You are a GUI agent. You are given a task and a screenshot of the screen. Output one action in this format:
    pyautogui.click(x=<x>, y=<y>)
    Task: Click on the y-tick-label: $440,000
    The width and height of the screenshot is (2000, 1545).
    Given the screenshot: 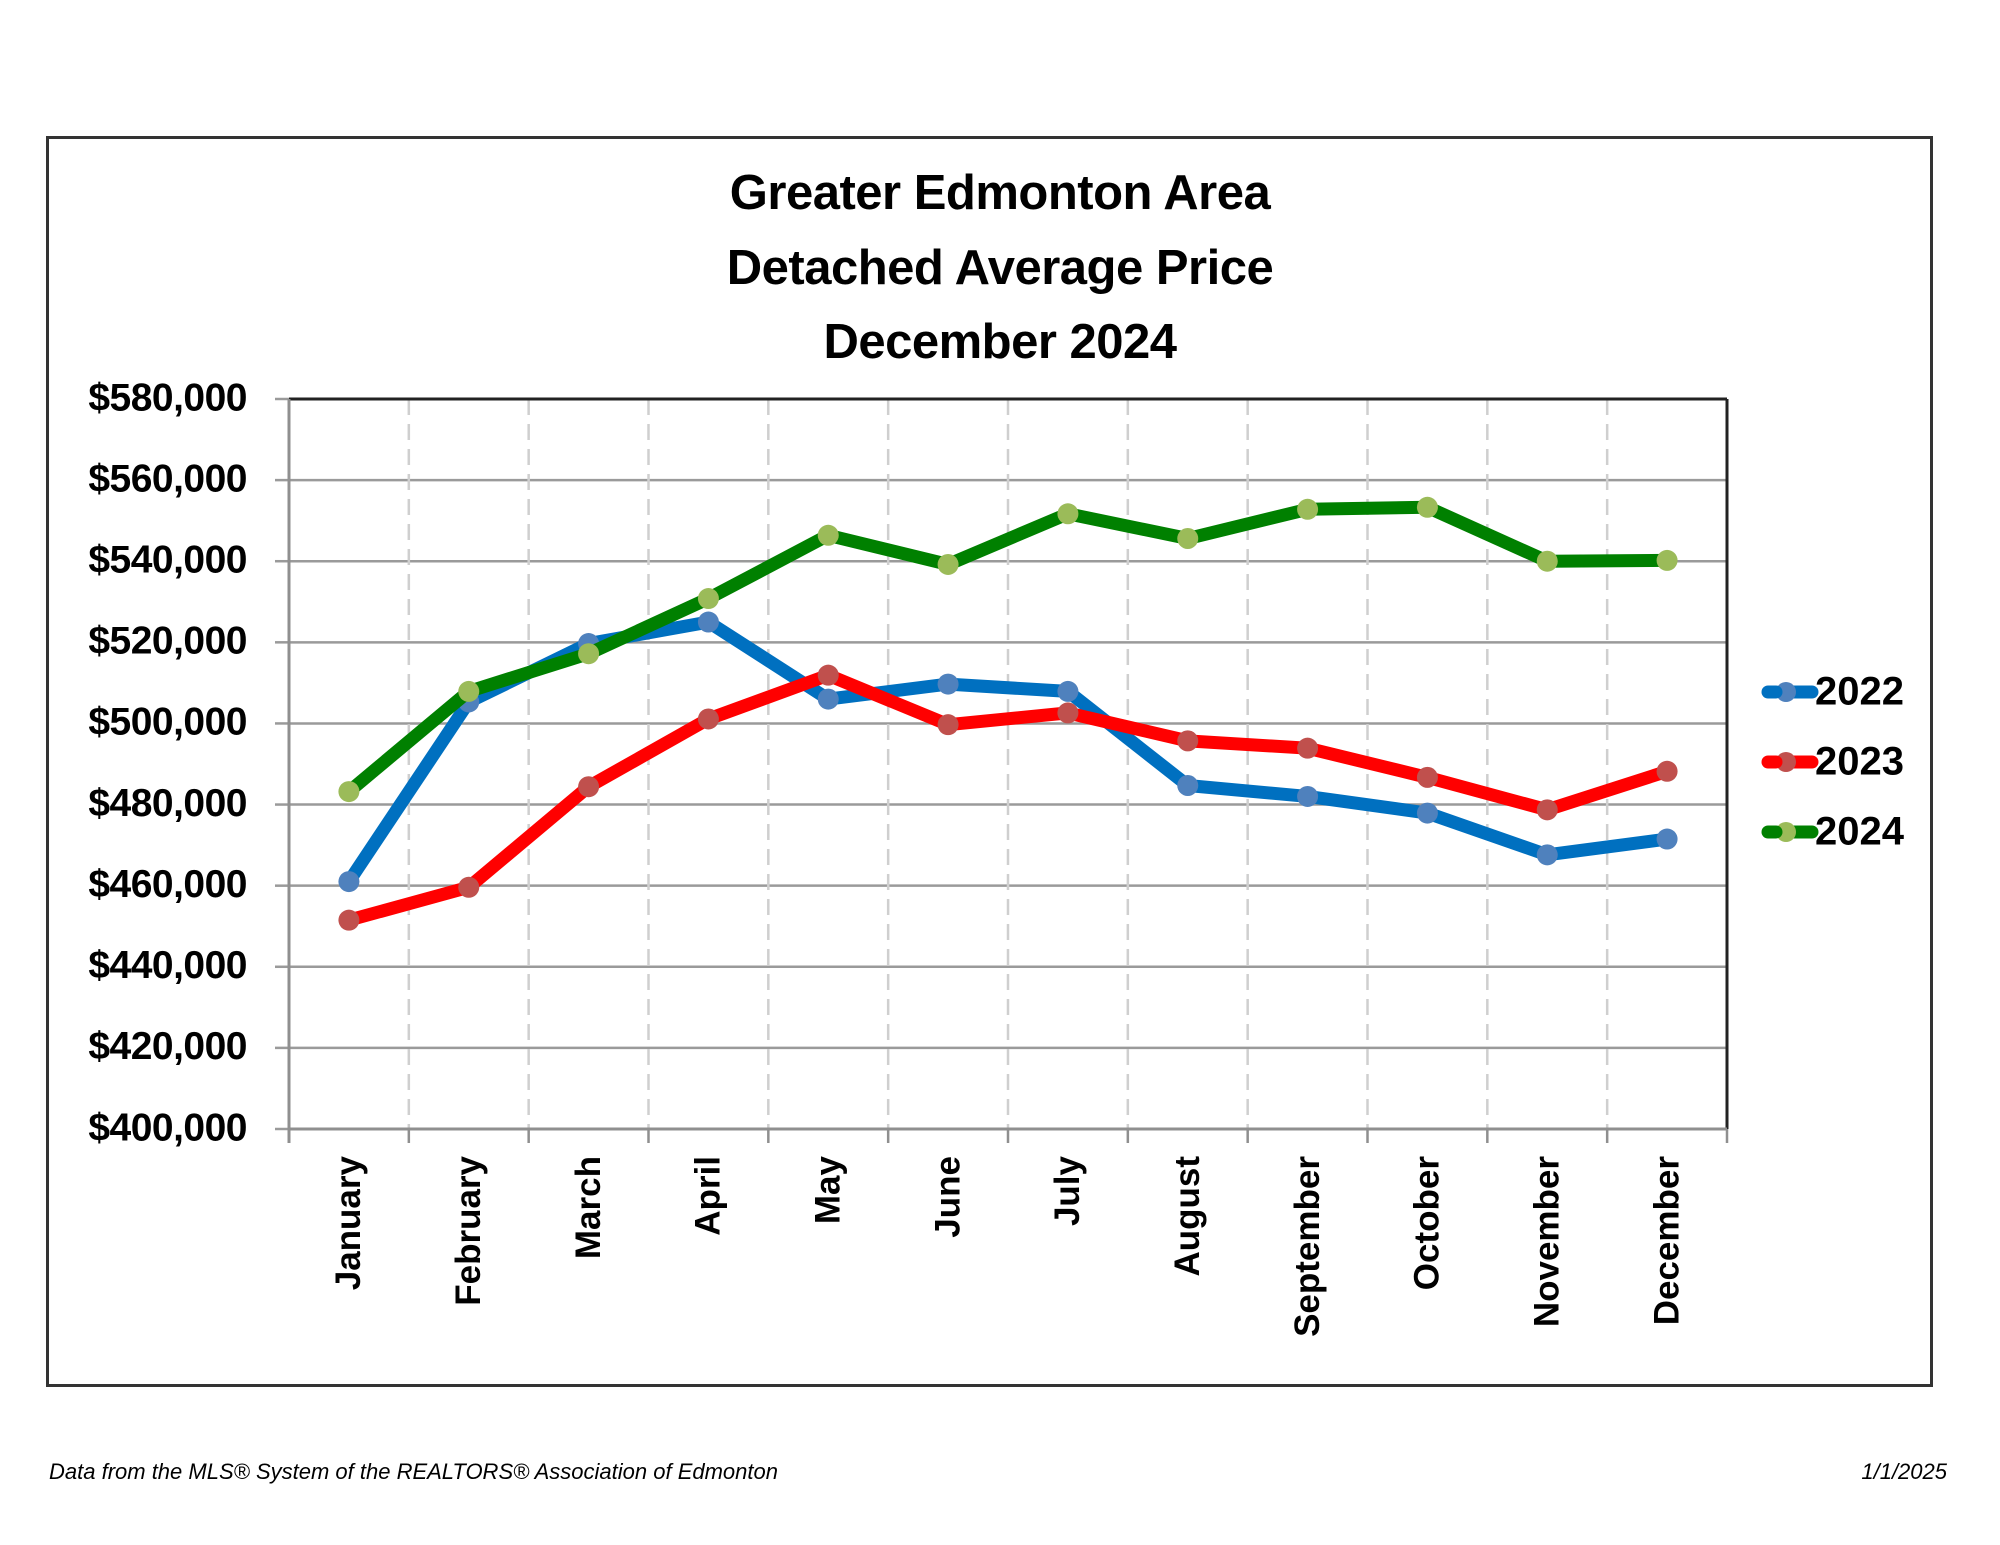 What is the action you would take?
    pyautogui.click(x=167, y=965)
    